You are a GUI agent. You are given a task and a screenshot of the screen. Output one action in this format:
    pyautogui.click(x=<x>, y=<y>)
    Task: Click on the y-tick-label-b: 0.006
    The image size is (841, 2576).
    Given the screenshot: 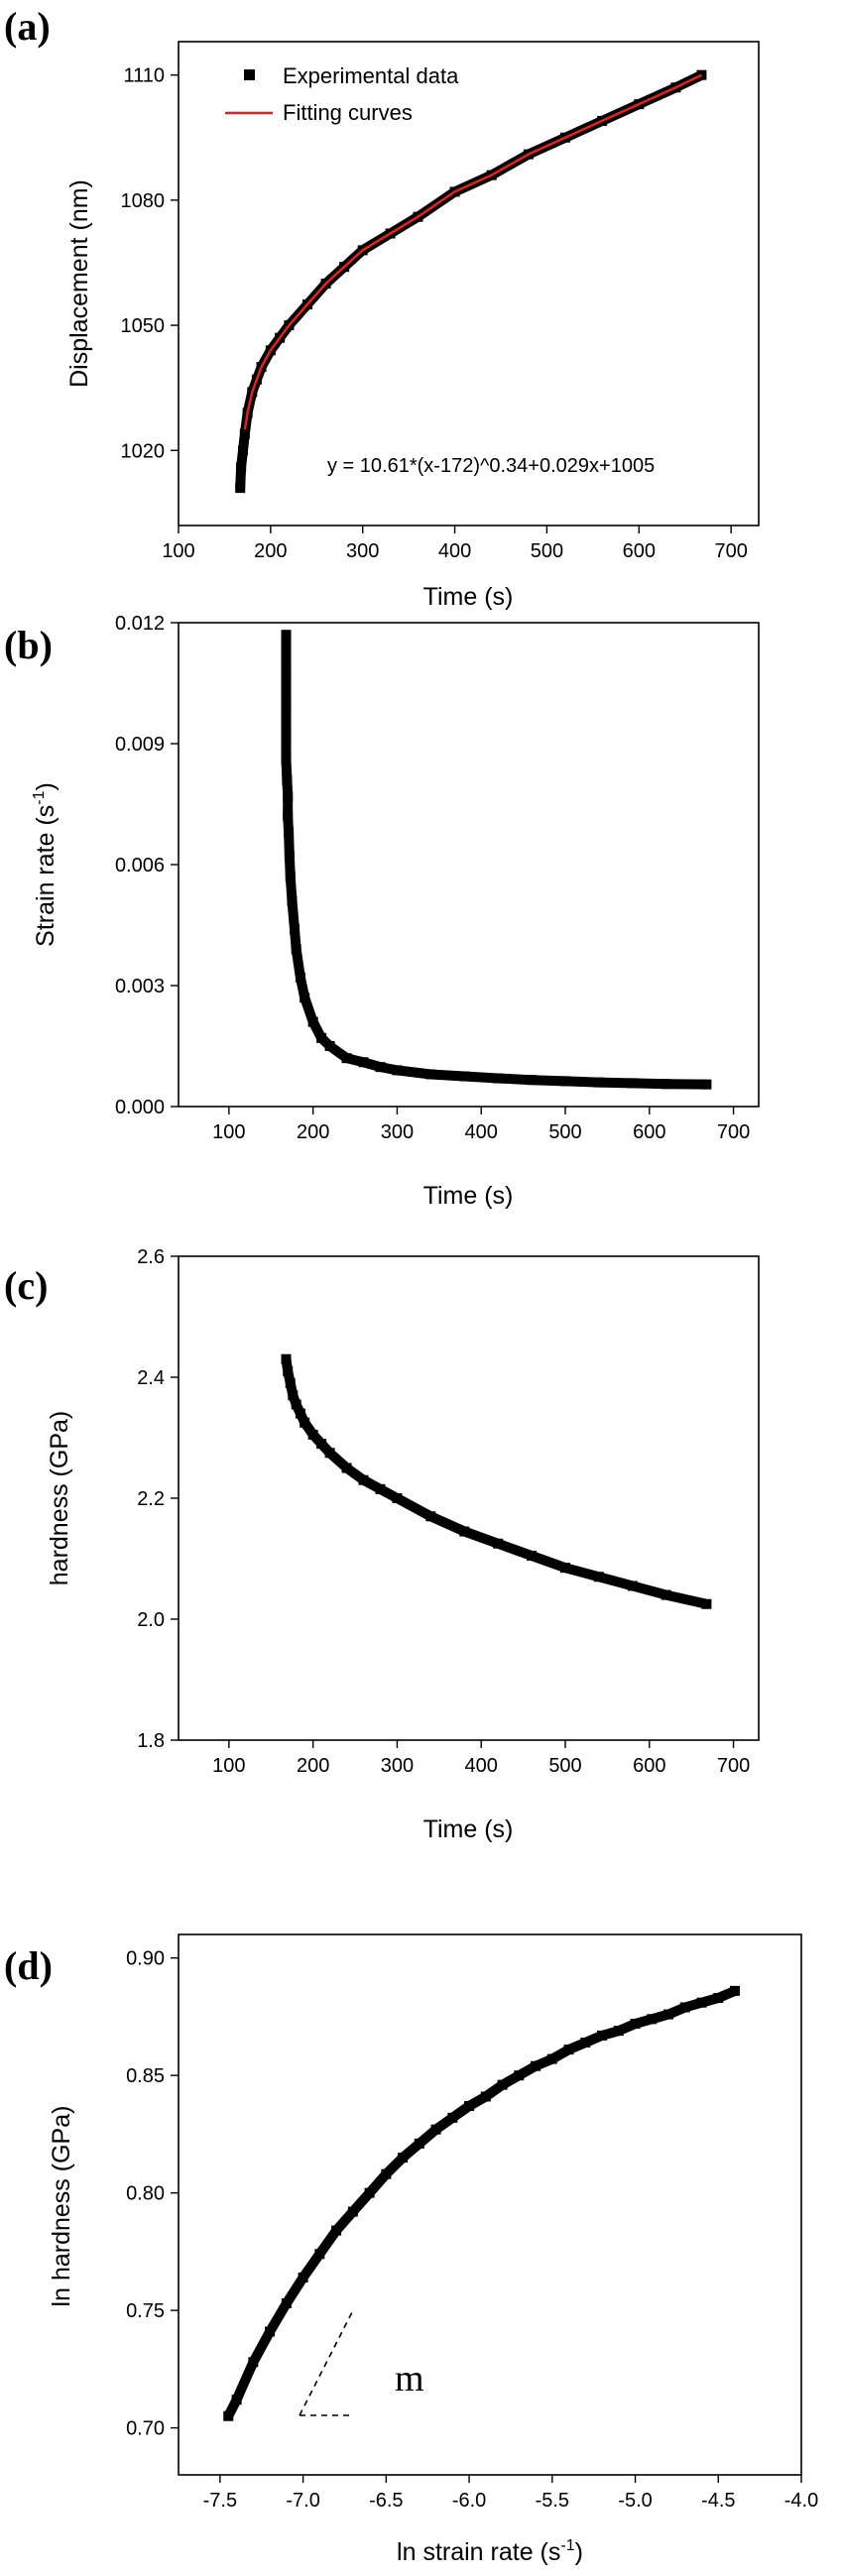 What is the action you would take?
    pyautogui.click(x=140, y=866)
    